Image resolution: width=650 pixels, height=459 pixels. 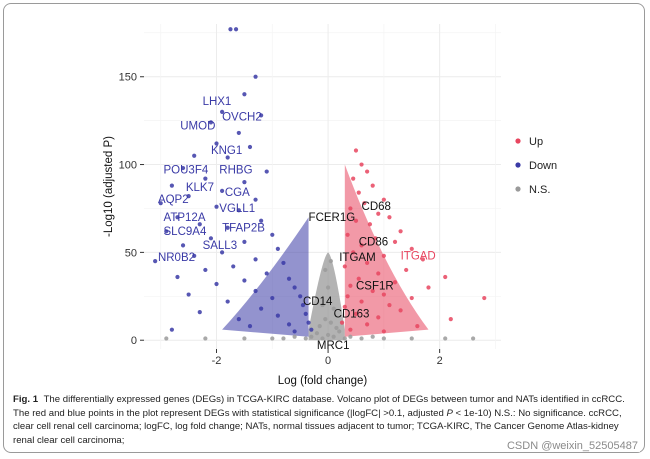 I want to click on legend-label: N.S., so click(x=539, y=190).